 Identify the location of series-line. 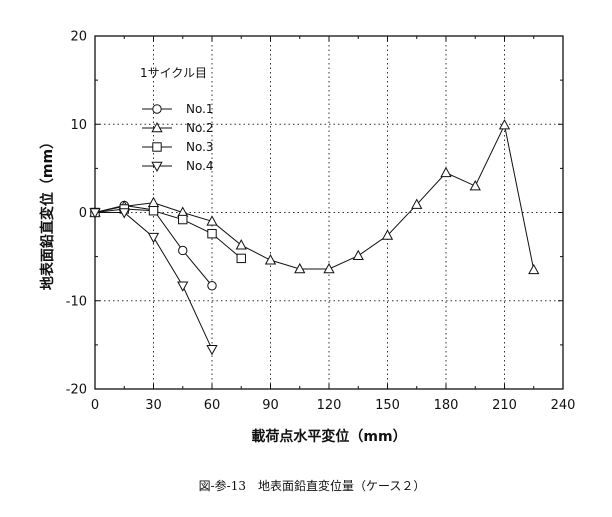
(168, 233).